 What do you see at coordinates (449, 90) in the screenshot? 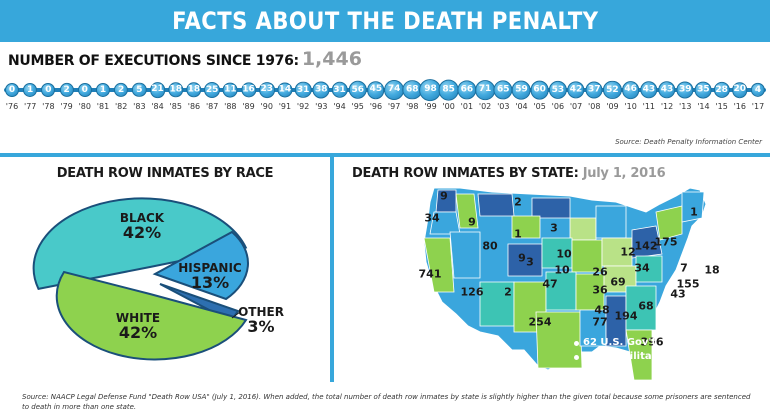
I see `execution-bead: 85` at bounding box center [449, 90].